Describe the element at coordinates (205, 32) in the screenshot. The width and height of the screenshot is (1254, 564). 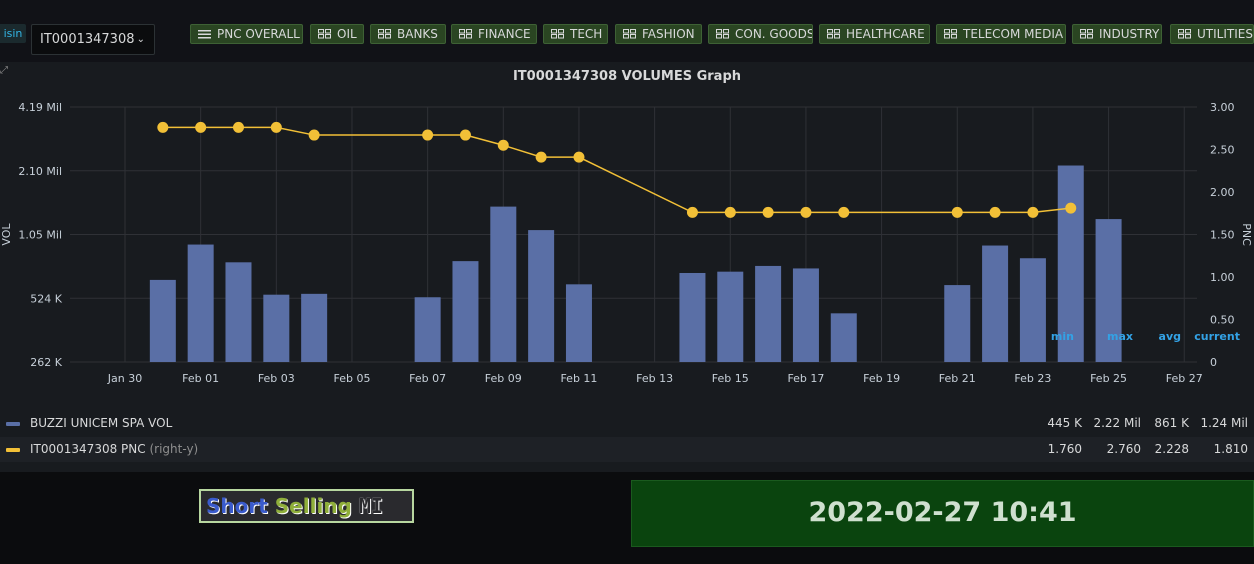
I see `menu-icon` at that location.